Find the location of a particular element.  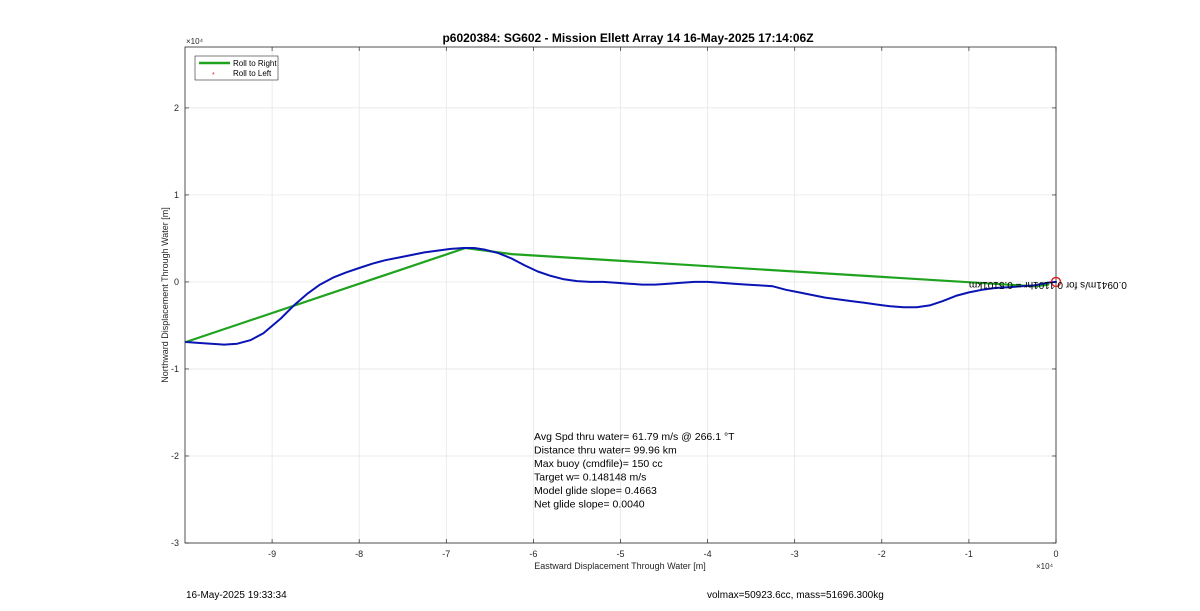

x-tick-label: -9 is located at coordinates (272, 554).